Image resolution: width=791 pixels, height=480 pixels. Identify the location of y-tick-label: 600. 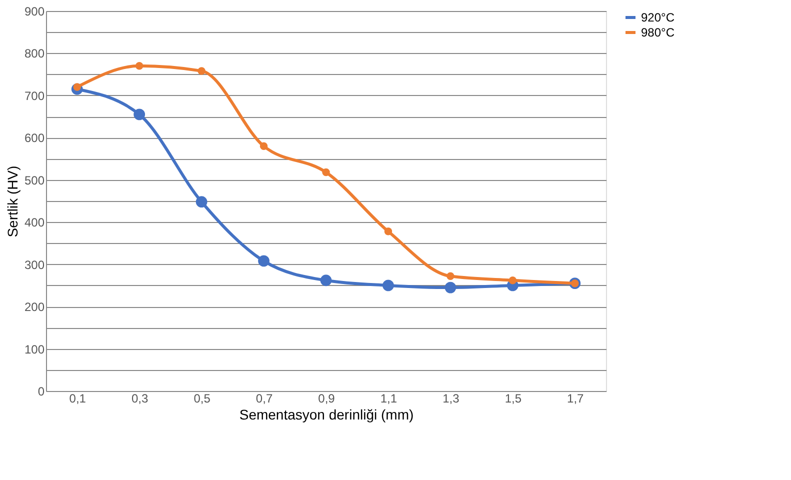
(34, 138).